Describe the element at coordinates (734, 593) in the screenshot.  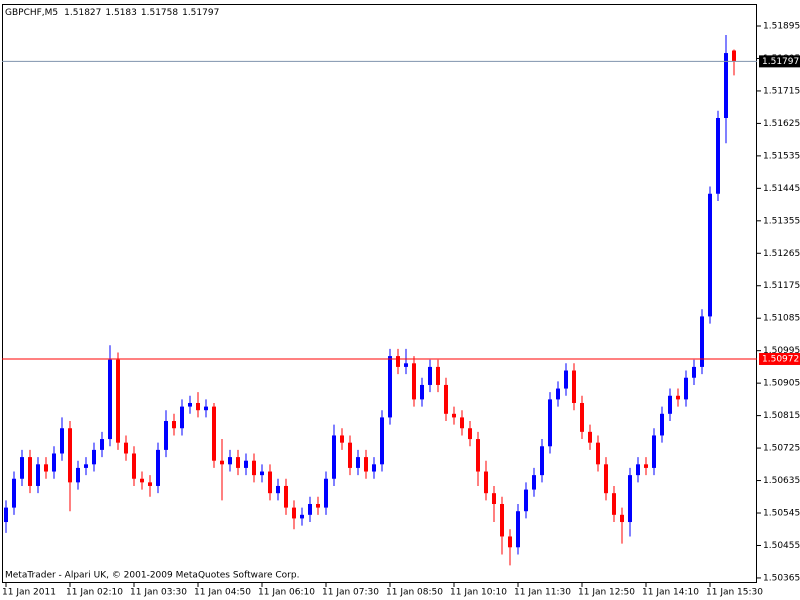
I see `x-tick-label: 11 Jan 15:30` at that location.